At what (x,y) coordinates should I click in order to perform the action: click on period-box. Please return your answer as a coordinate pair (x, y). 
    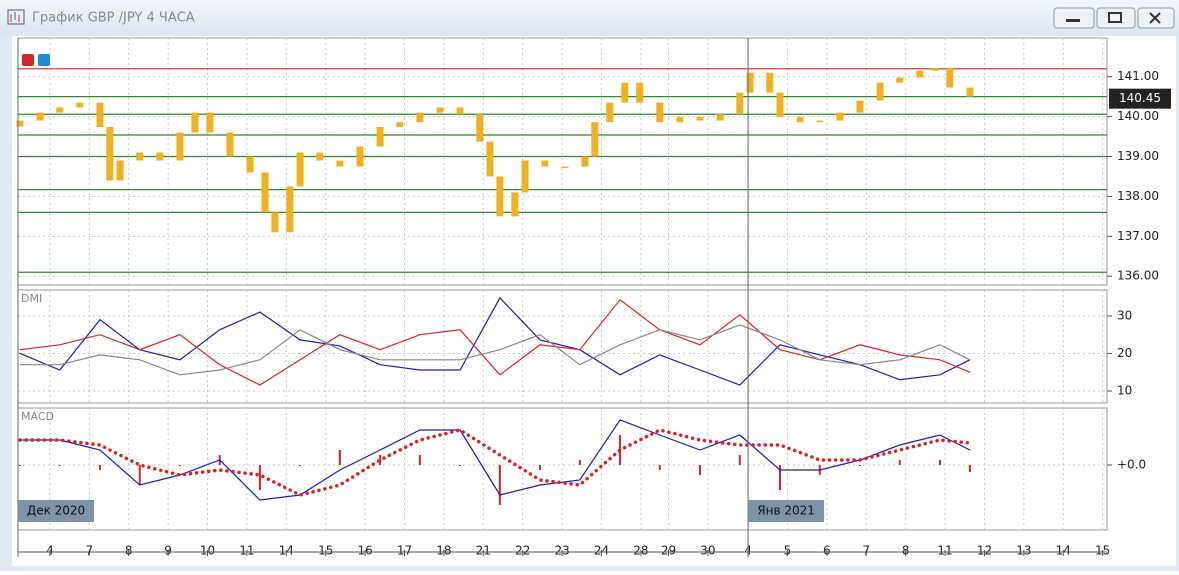
    Looking at the image, I should click on (56, 511).